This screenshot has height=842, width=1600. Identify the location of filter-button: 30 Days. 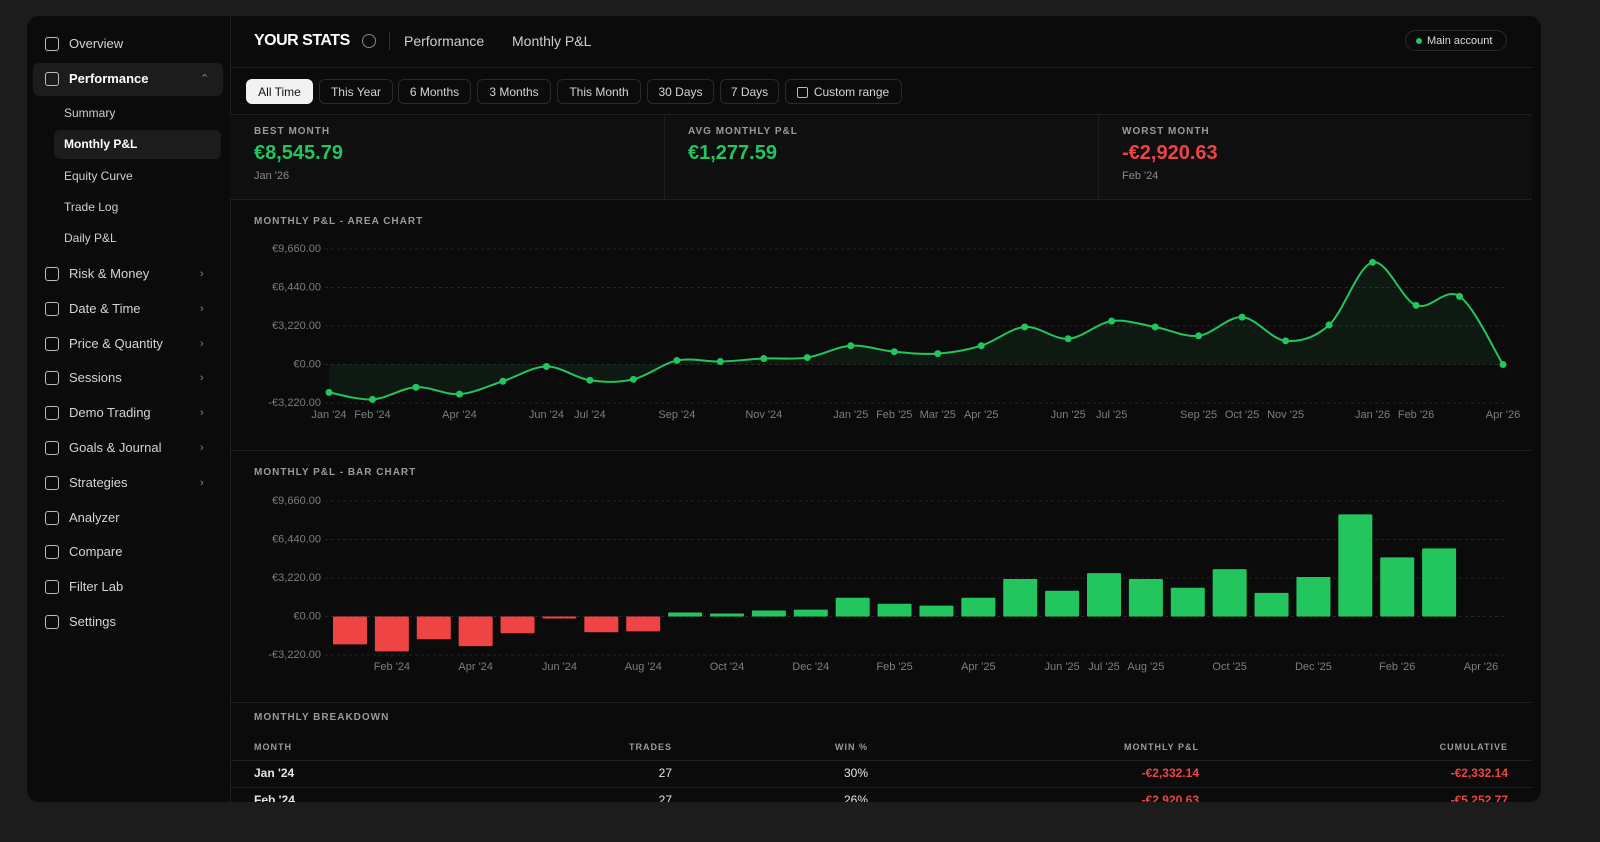
(680, 91).